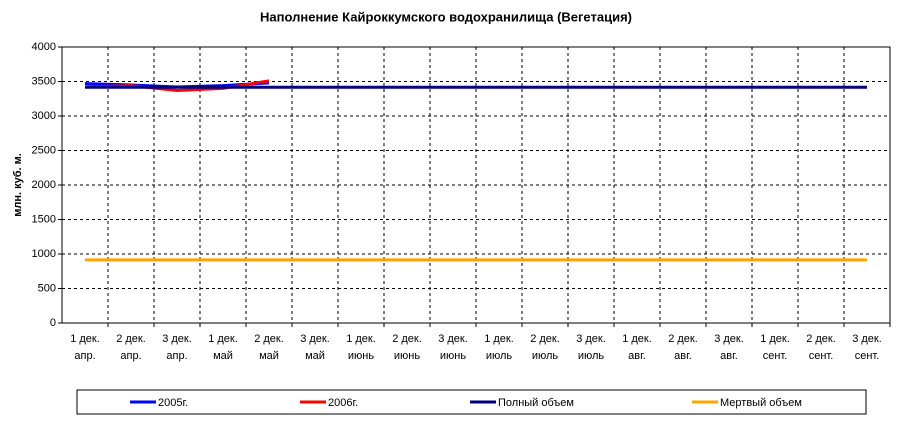 Image resolution: width=905 pixels, height=431 pixels. What do you see at coordinates (44, 219) in the screenshot?
I see `y-tick-label: 1500` at bounding box center [44, 219].